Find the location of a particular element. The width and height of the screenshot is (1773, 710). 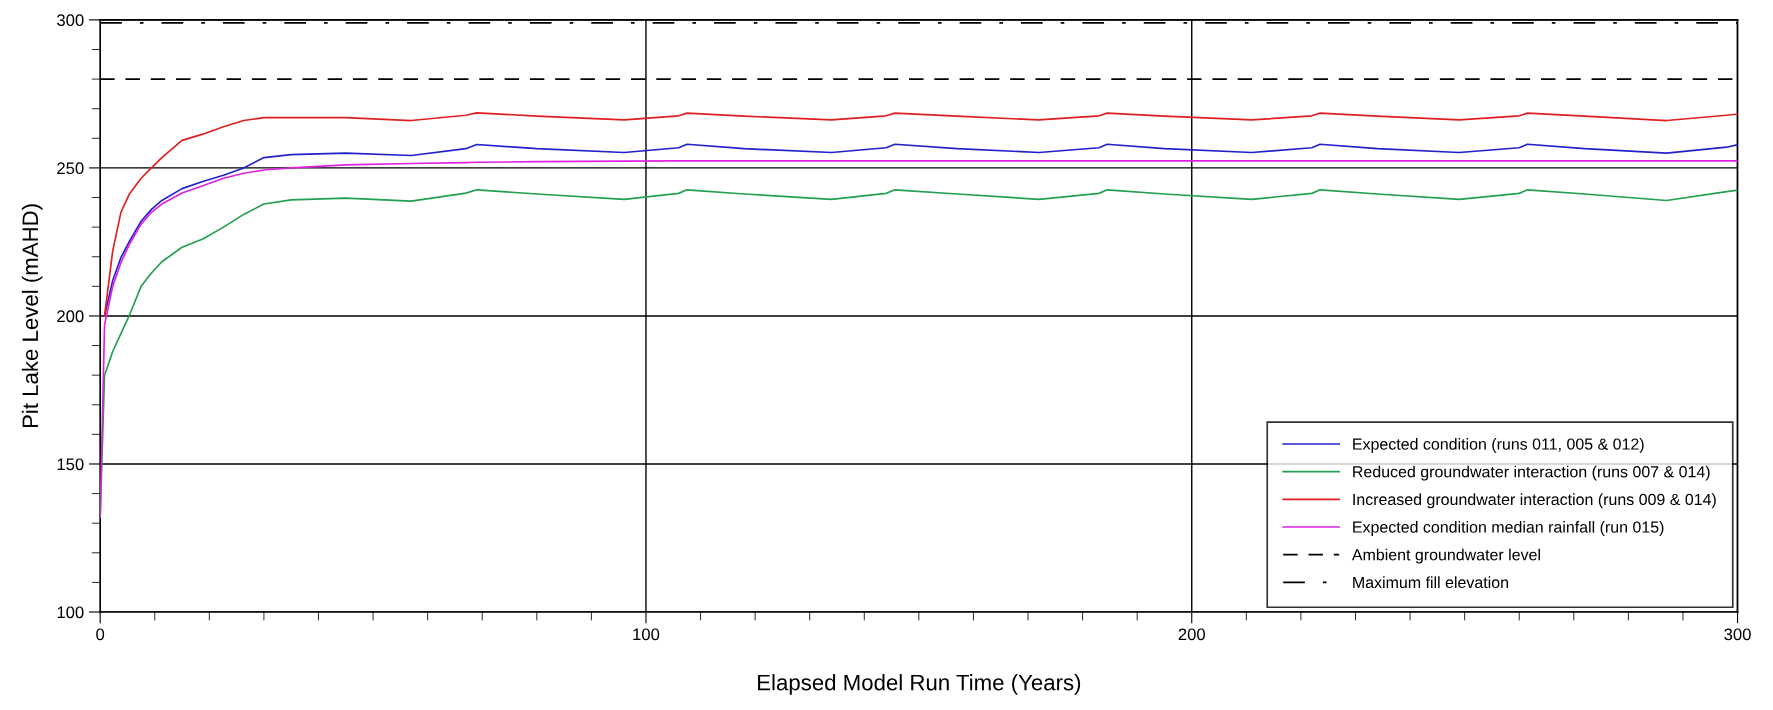

legend-label: Maximum fill elevation is located at coordinates (1430, 582).